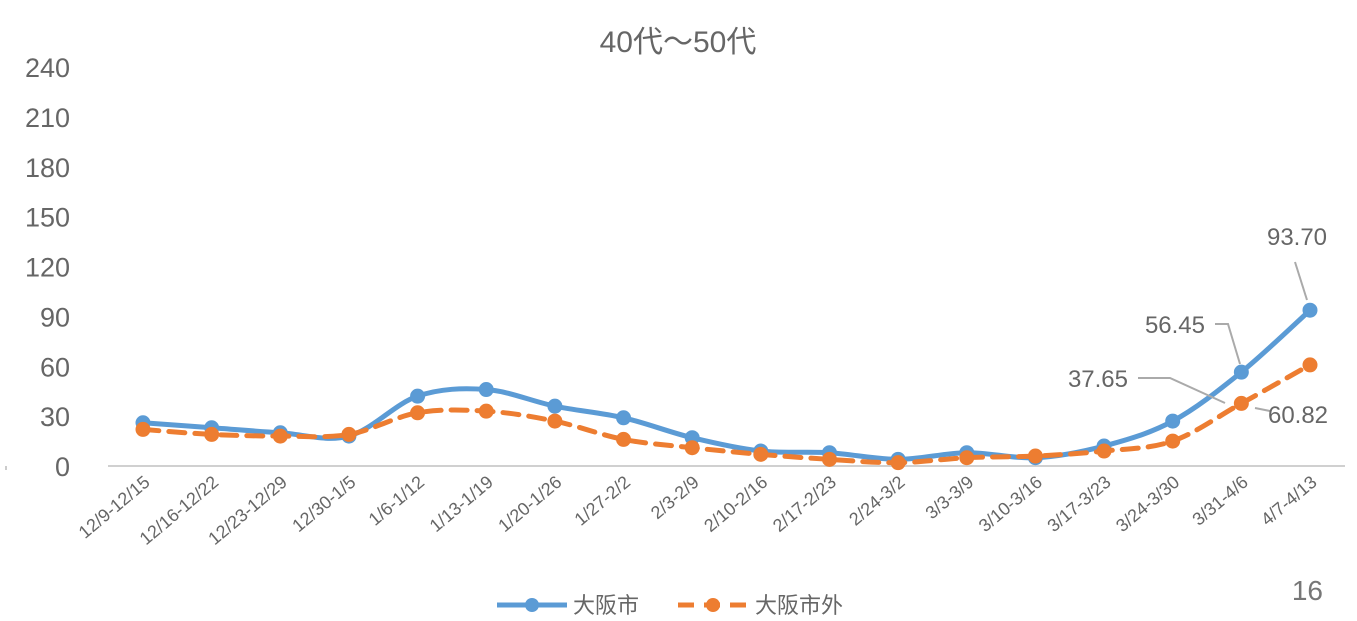 Image resolution: width=1357 pixels, height=621 pixels. I want to click on y-axis: 240 210 180 150 120 90 60 30 0, so click(47, 267).